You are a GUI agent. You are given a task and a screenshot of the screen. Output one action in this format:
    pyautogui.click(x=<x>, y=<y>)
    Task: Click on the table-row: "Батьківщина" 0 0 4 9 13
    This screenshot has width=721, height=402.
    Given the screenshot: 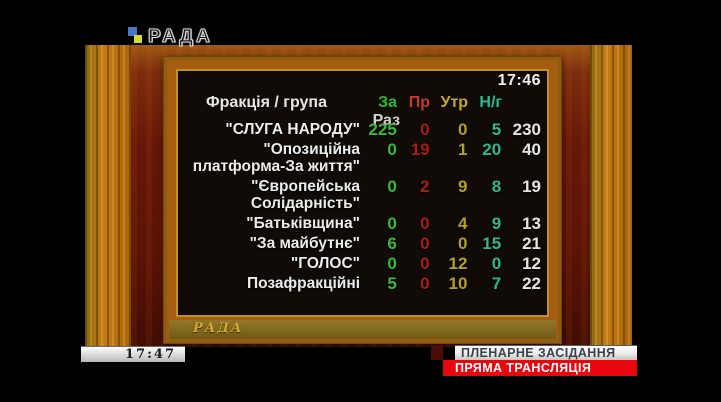 What is the action you would take?
    pyautogui.click(x=359, y=223)
    